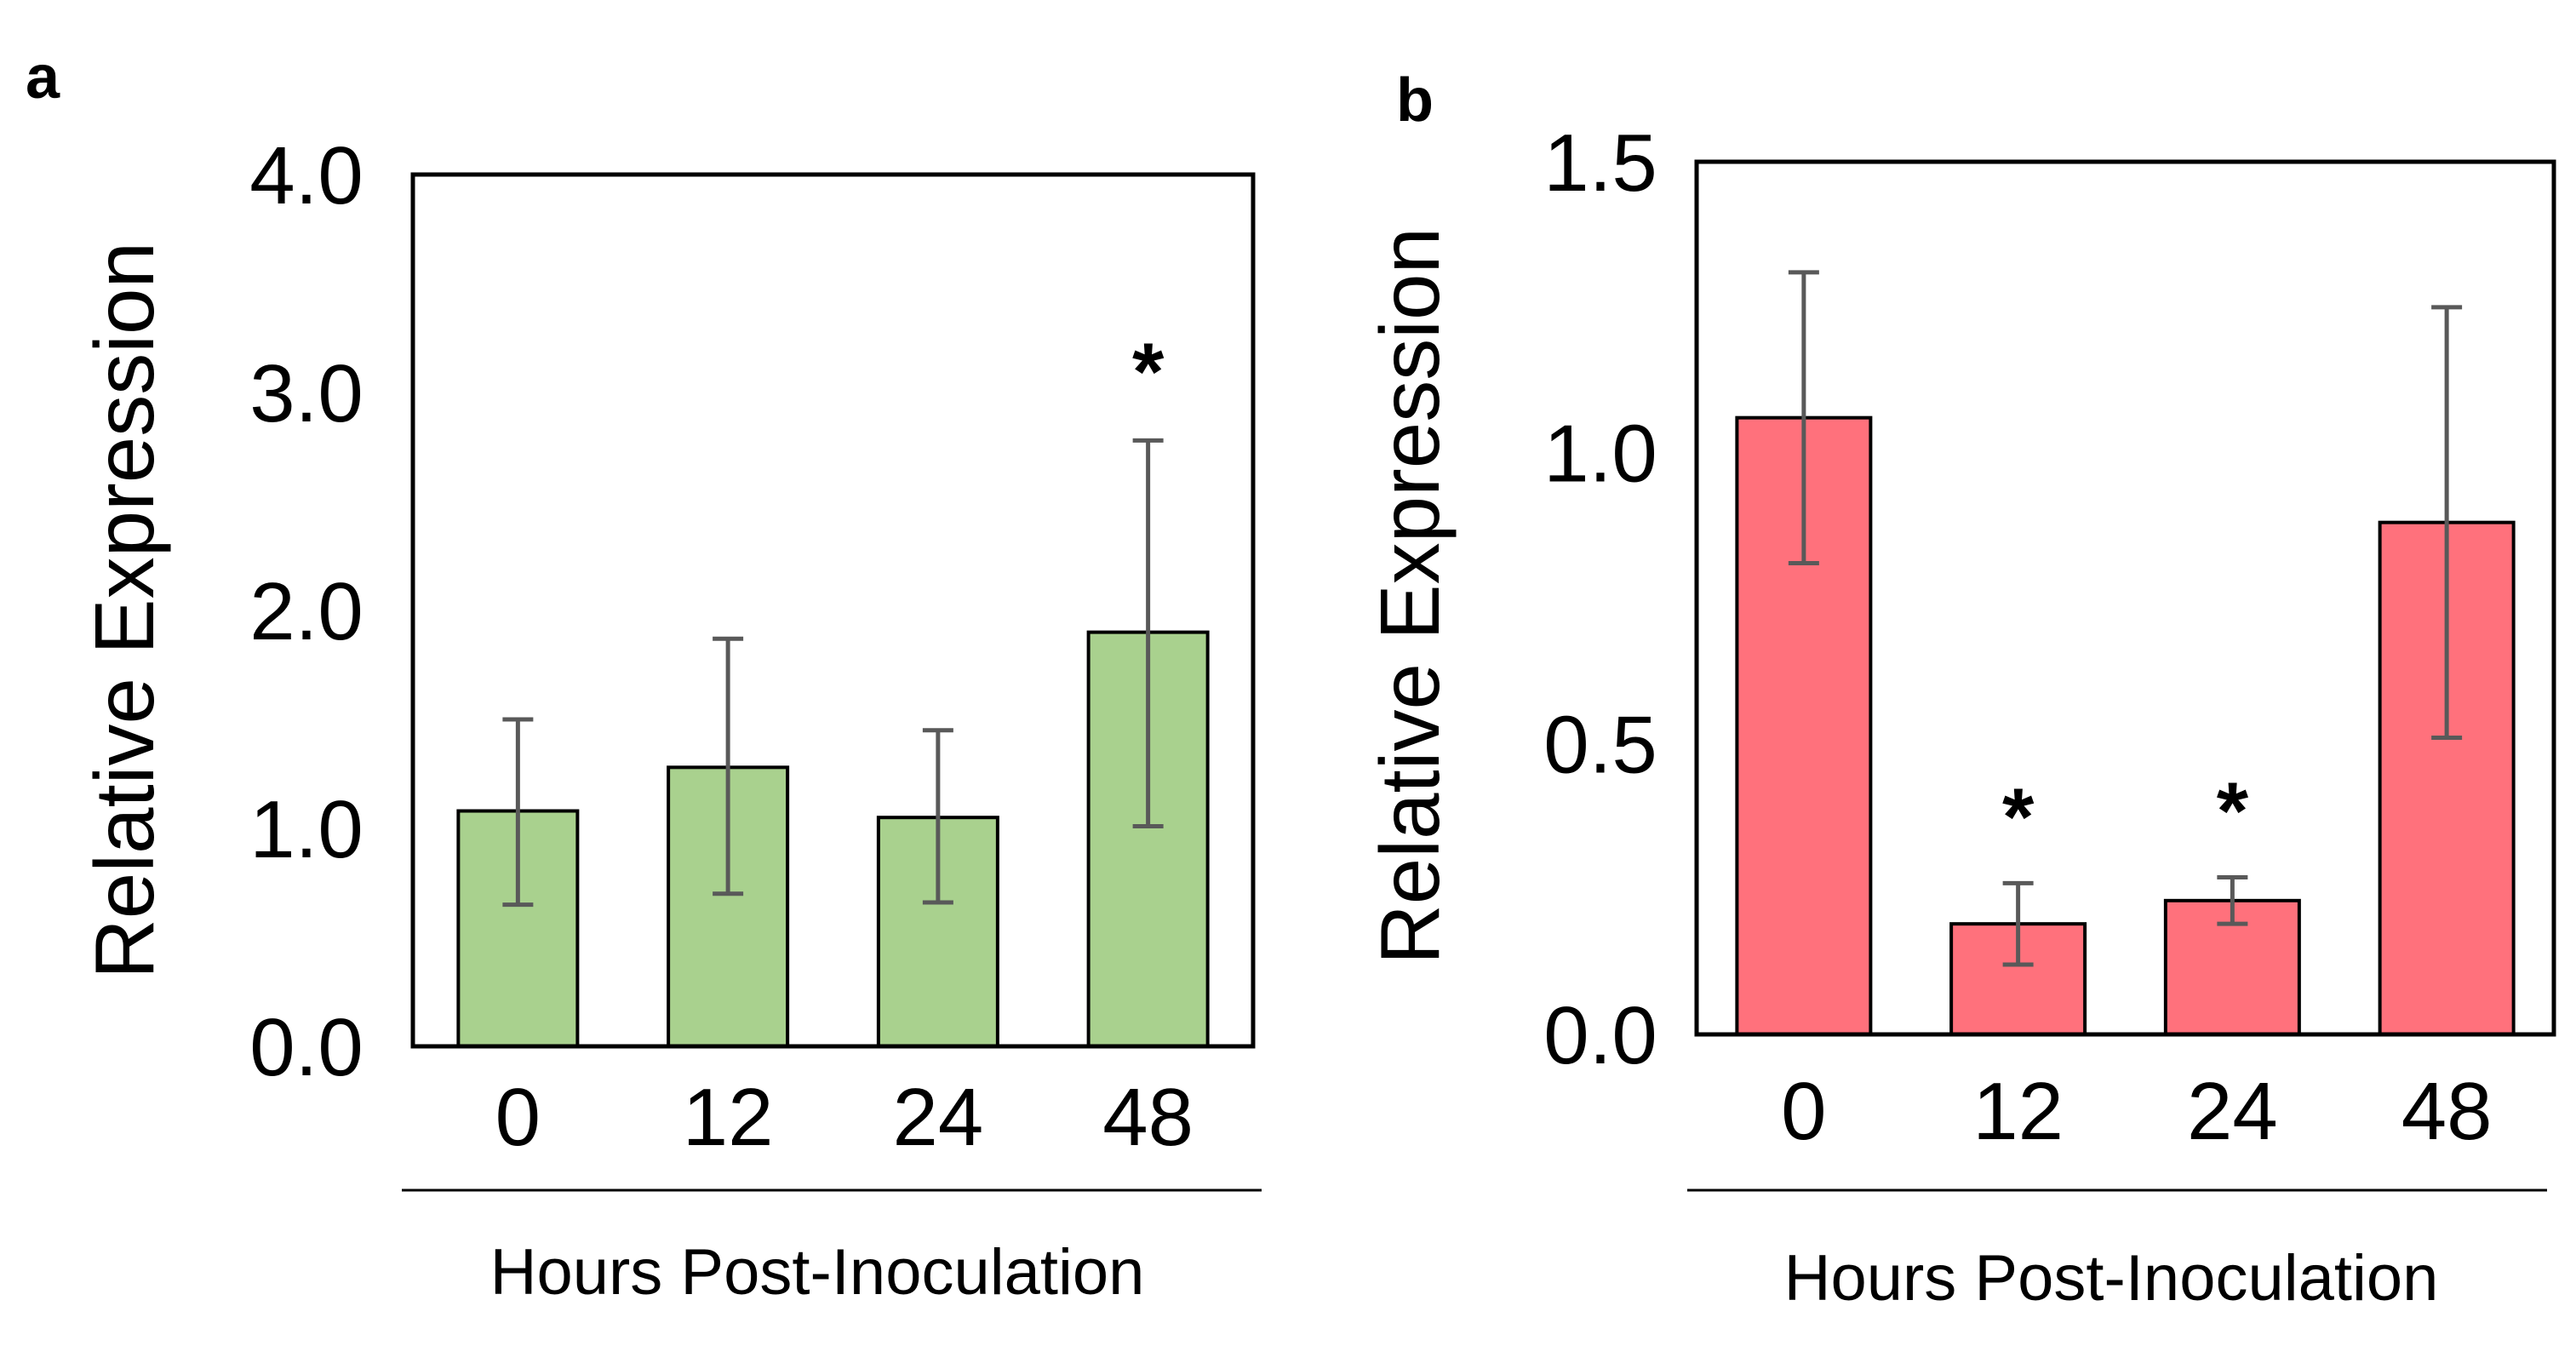 The image size is (2576, 1346). Describe the element at coordinates (43, 77) in the screenshot. I see `panel-letter: a` at that location.